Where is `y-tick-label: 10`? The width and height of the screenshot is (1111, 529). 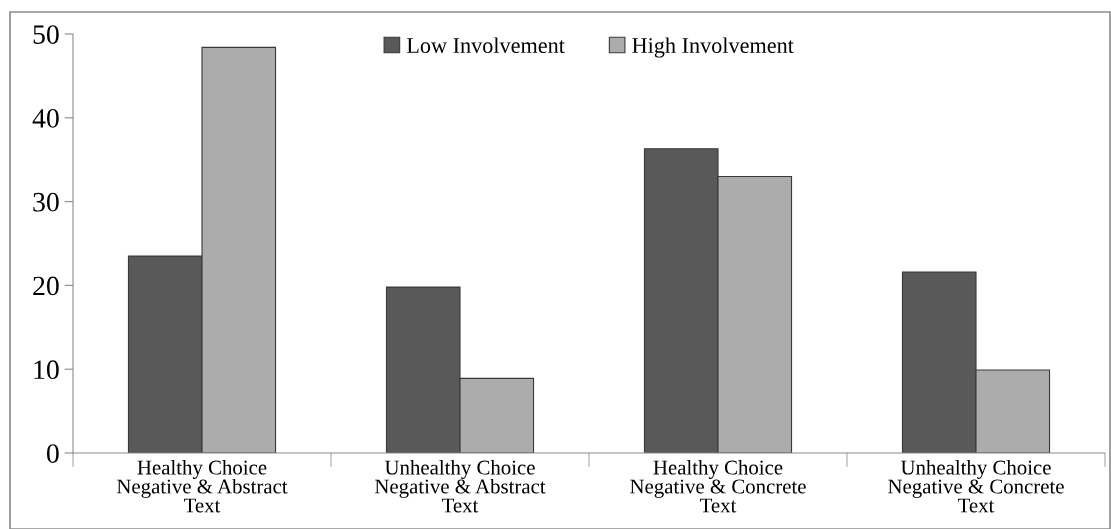 y-tick-label: 10 is located at coordinates (46, 370).